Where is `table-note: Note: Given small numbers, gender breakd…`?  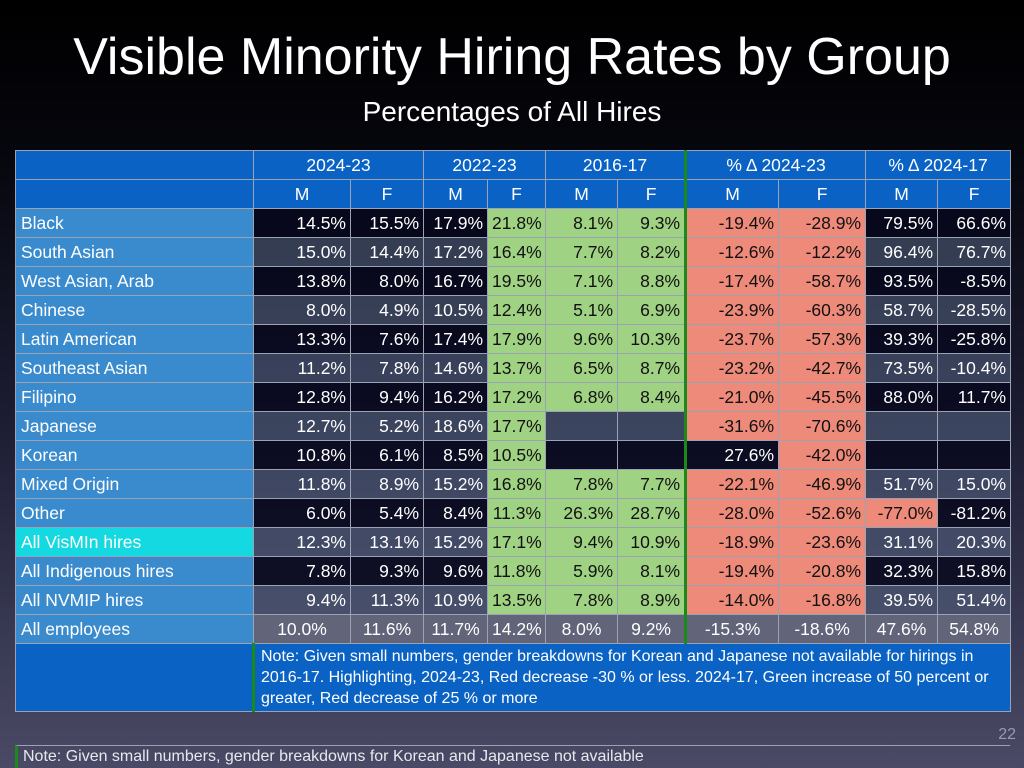
table-note: Note: Given small numbers, gender breakd… is located at coordinates (631, 677).